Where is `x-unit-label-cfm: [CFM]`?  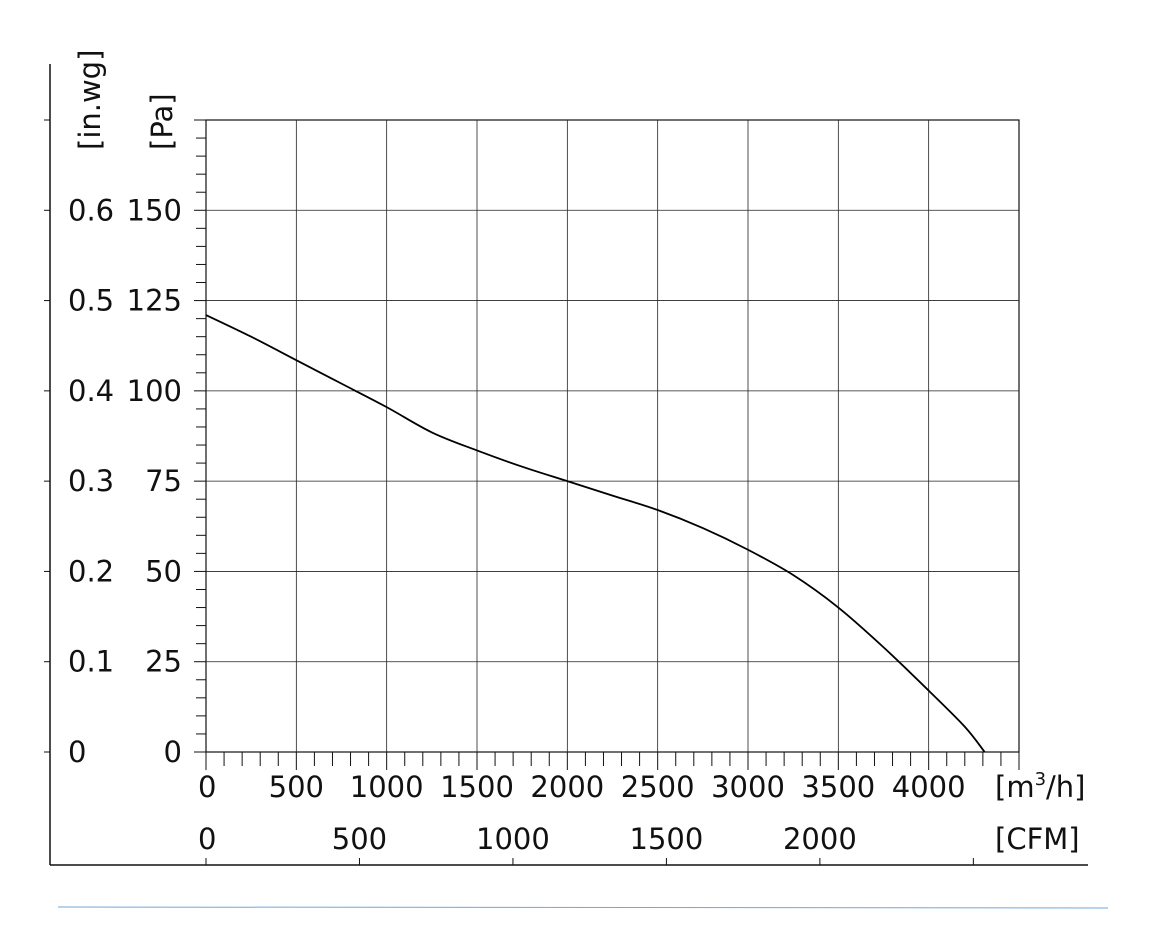 x-unit-label-cfm: [CFM] is located at coordinates (1037, 839).